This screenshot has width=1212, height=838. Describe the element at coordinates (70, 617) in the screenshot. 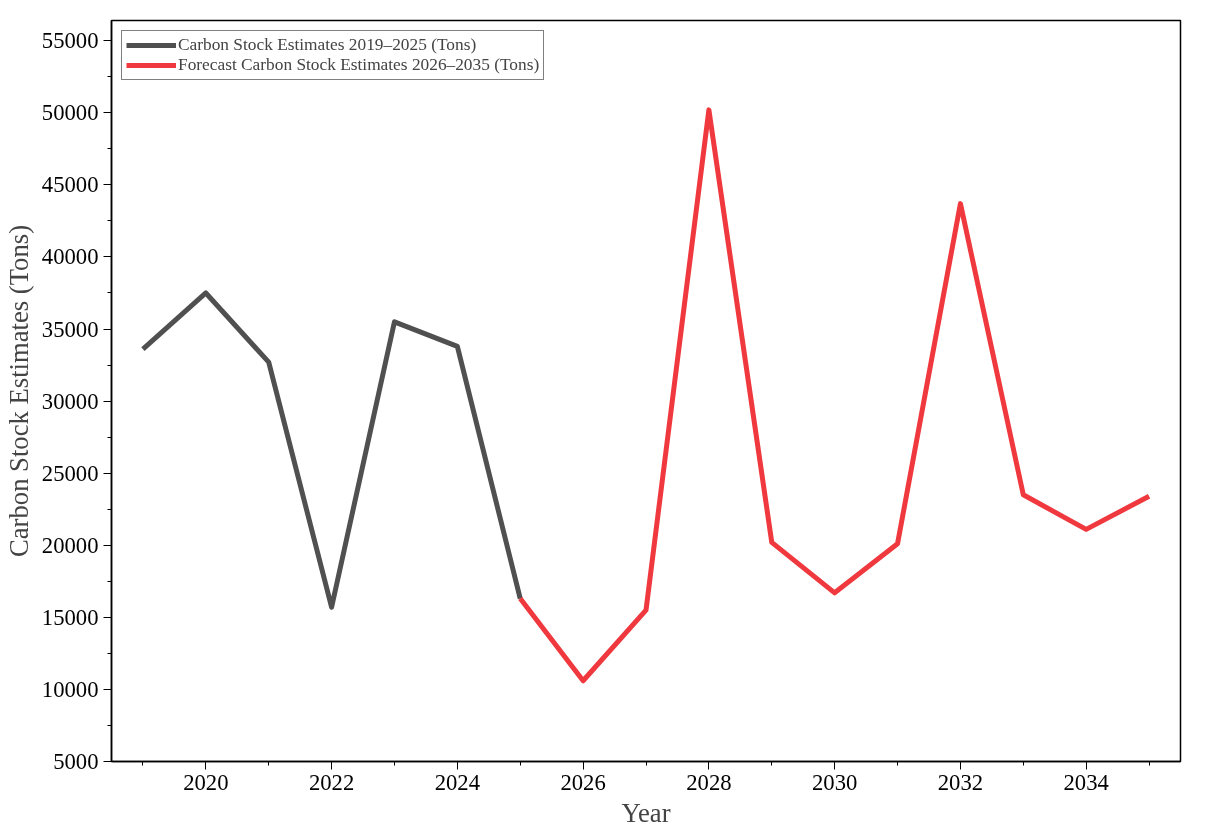

I see `y-tick-label: 15000` at that location.